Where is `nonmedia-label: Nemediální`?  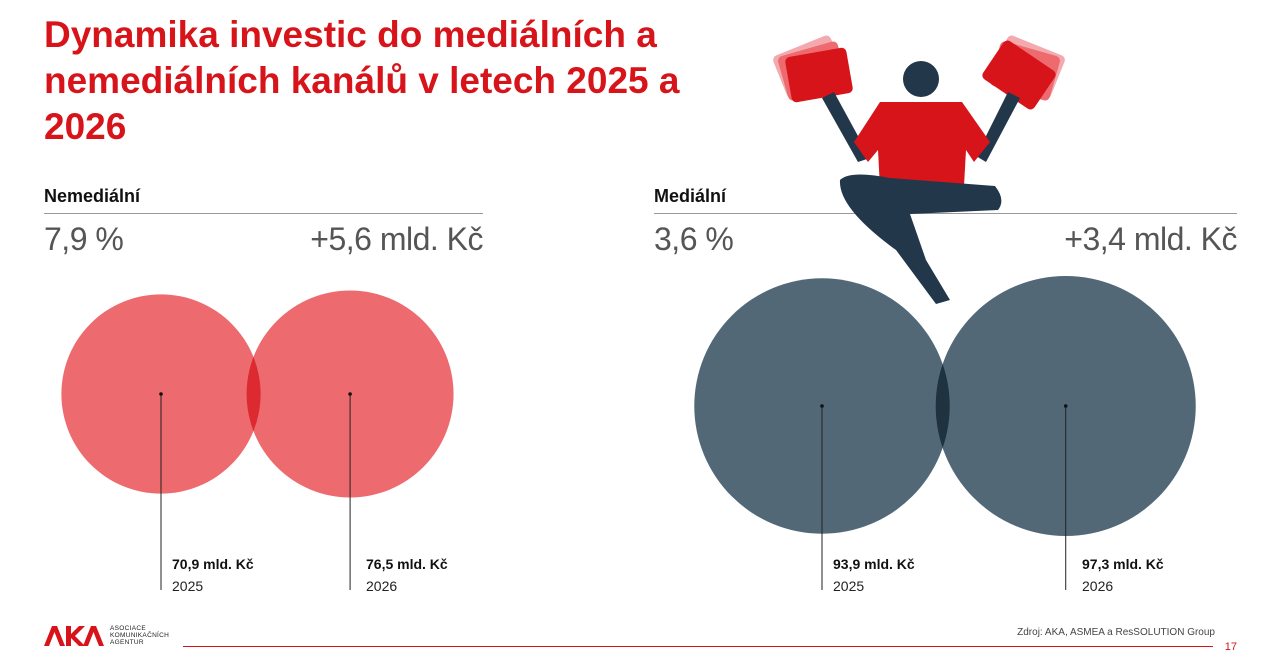
nonmedia-label: Nemediální is located at coordinates (92, 196).